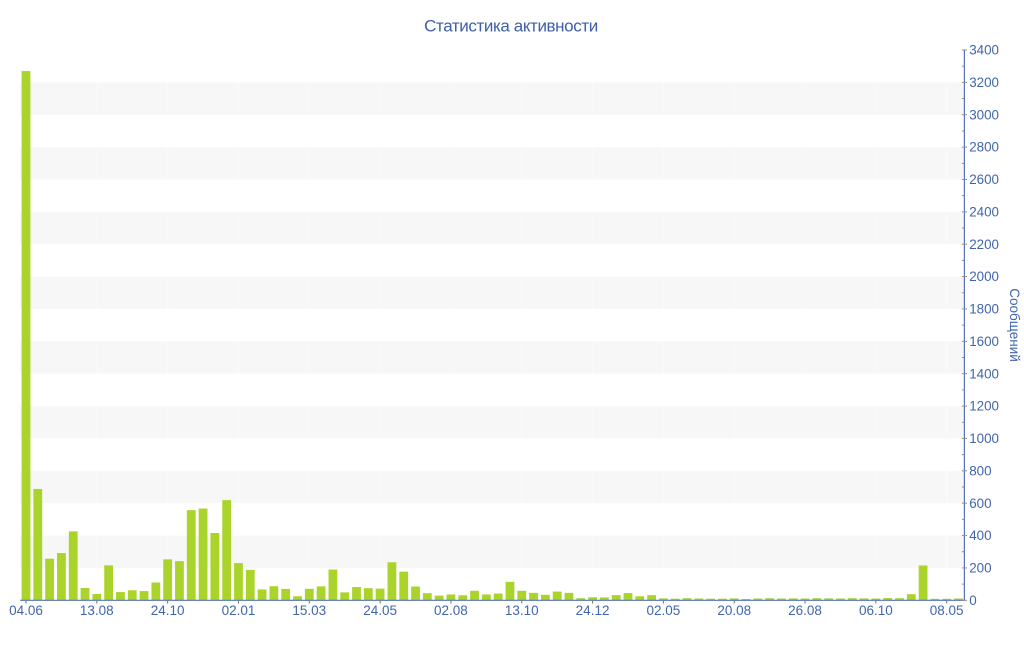 The image size is (1024, 645). I want to click on svg-text: 15.03, so click(309, 610).